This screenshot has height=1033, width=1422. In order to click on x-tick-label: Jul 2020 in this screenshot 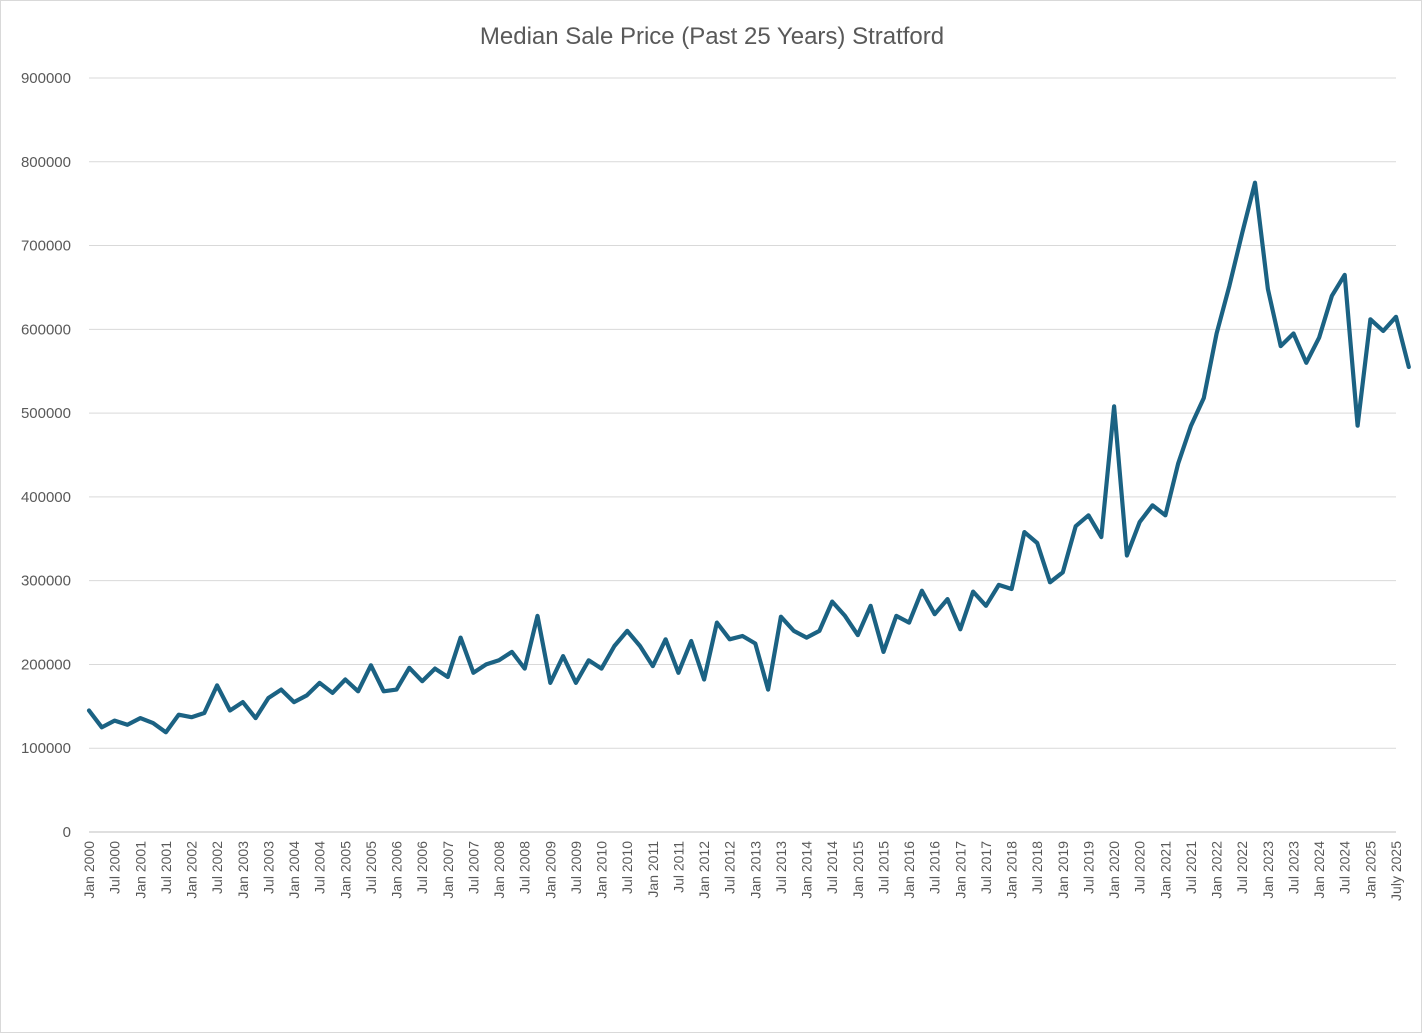, I will do `click(1140, 867)`.